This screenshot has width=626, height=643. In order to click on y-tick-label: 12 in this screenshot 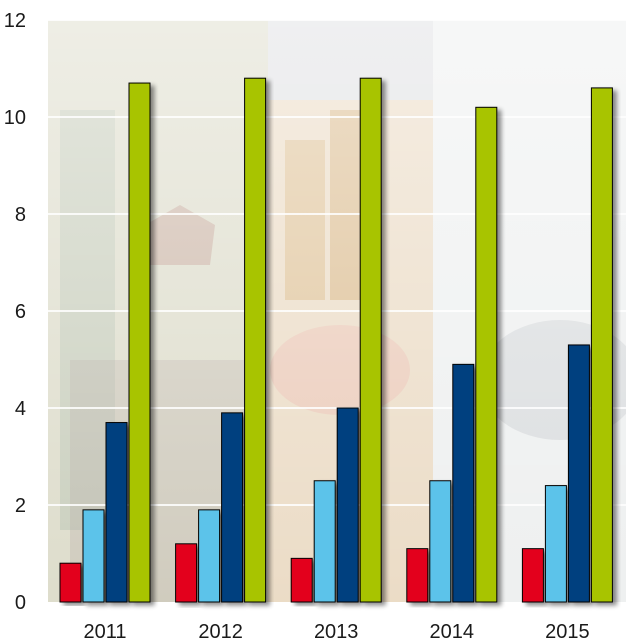, I will do `click(15, 21)`.